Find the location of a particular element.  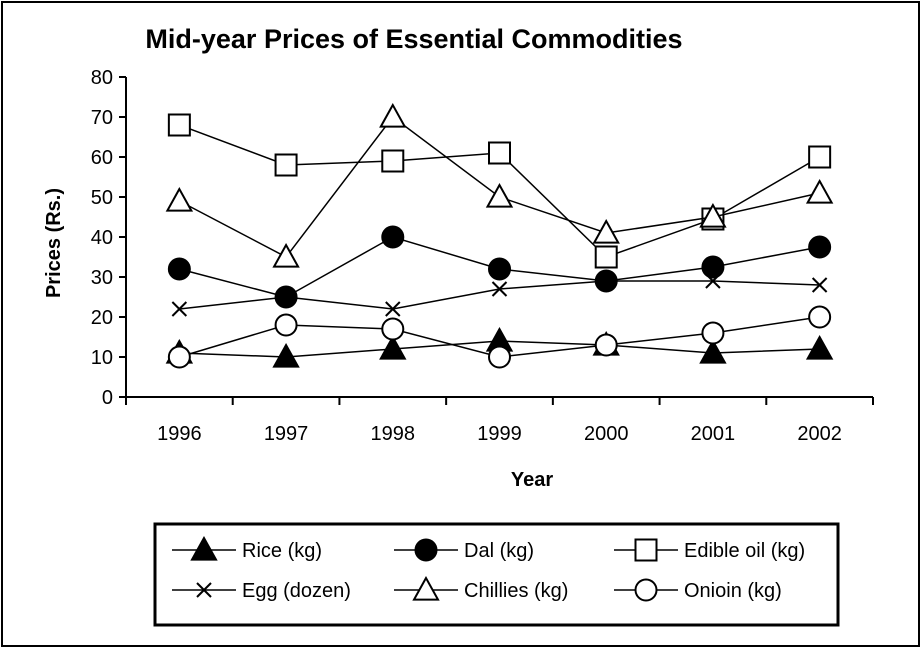

series-onioin-kg is located at coordinates (499, 337).